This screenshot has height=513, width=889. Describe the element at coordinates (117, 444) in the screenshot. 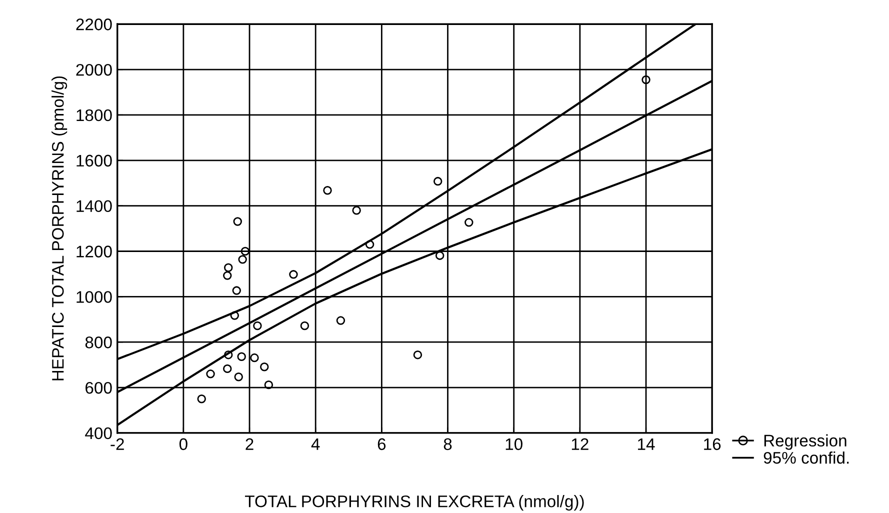

I see `x-tick-label: -2` at that location.